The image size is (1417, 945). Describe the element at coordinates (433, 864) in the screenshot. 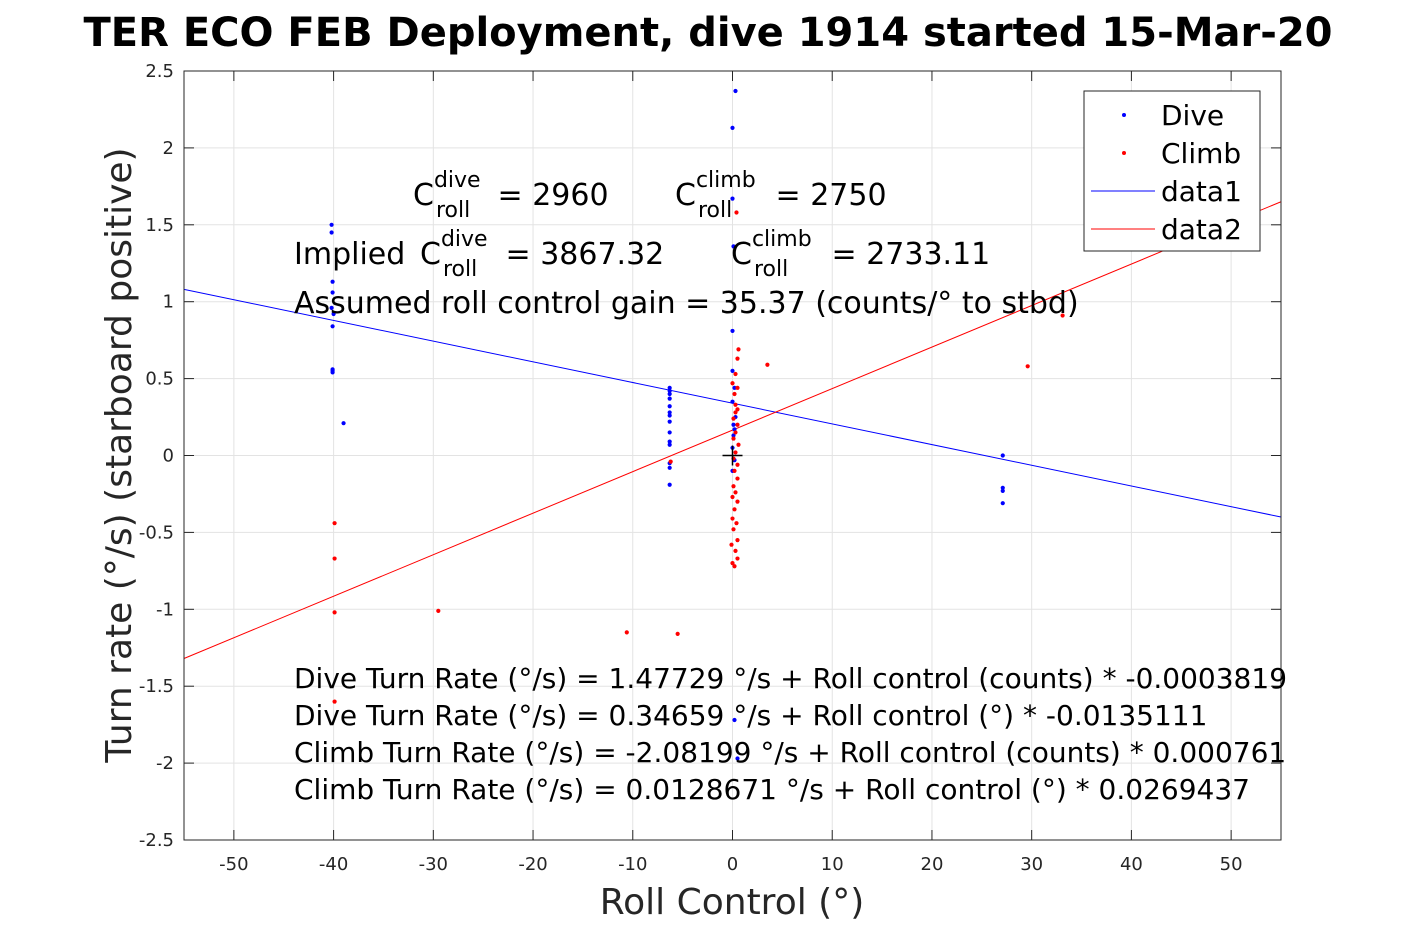

I see `x-tick-label: -30` at that location.